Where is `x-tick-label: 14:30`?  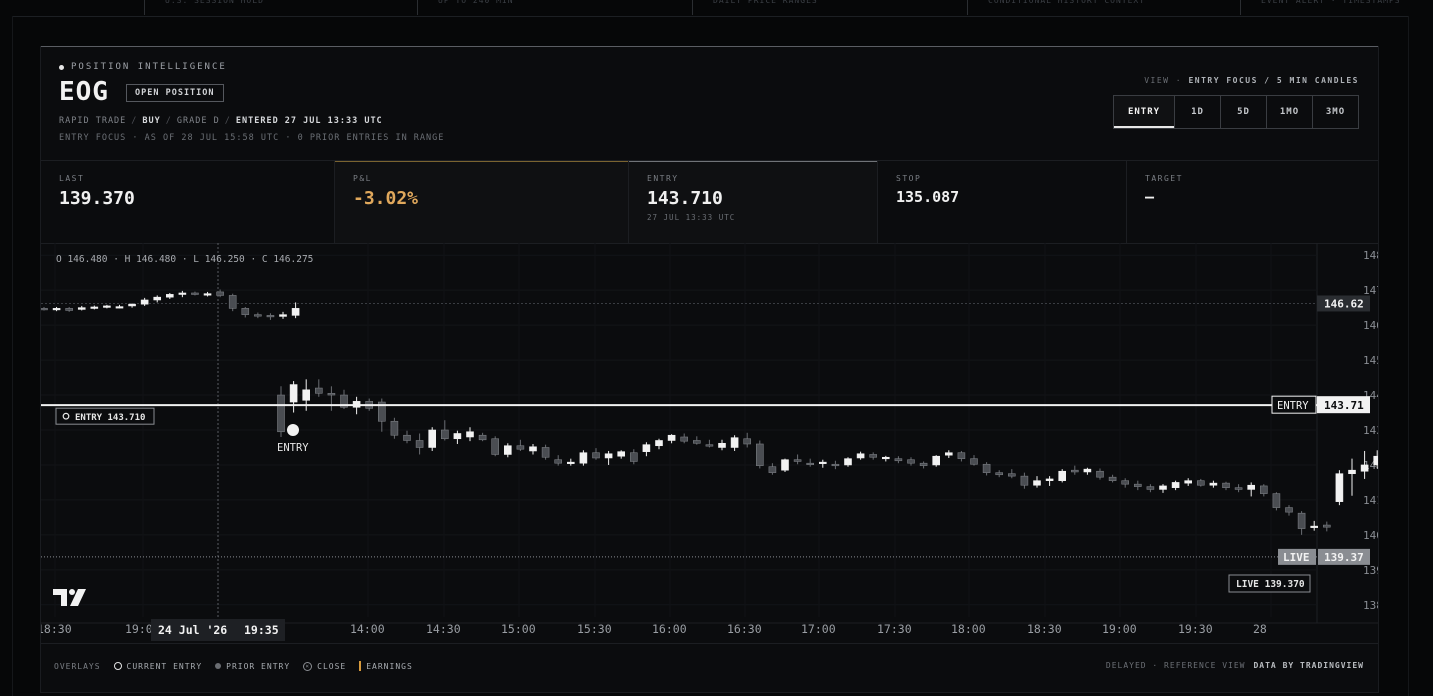
x-tick-label: 14:30 is located at coordinates (443, 629).